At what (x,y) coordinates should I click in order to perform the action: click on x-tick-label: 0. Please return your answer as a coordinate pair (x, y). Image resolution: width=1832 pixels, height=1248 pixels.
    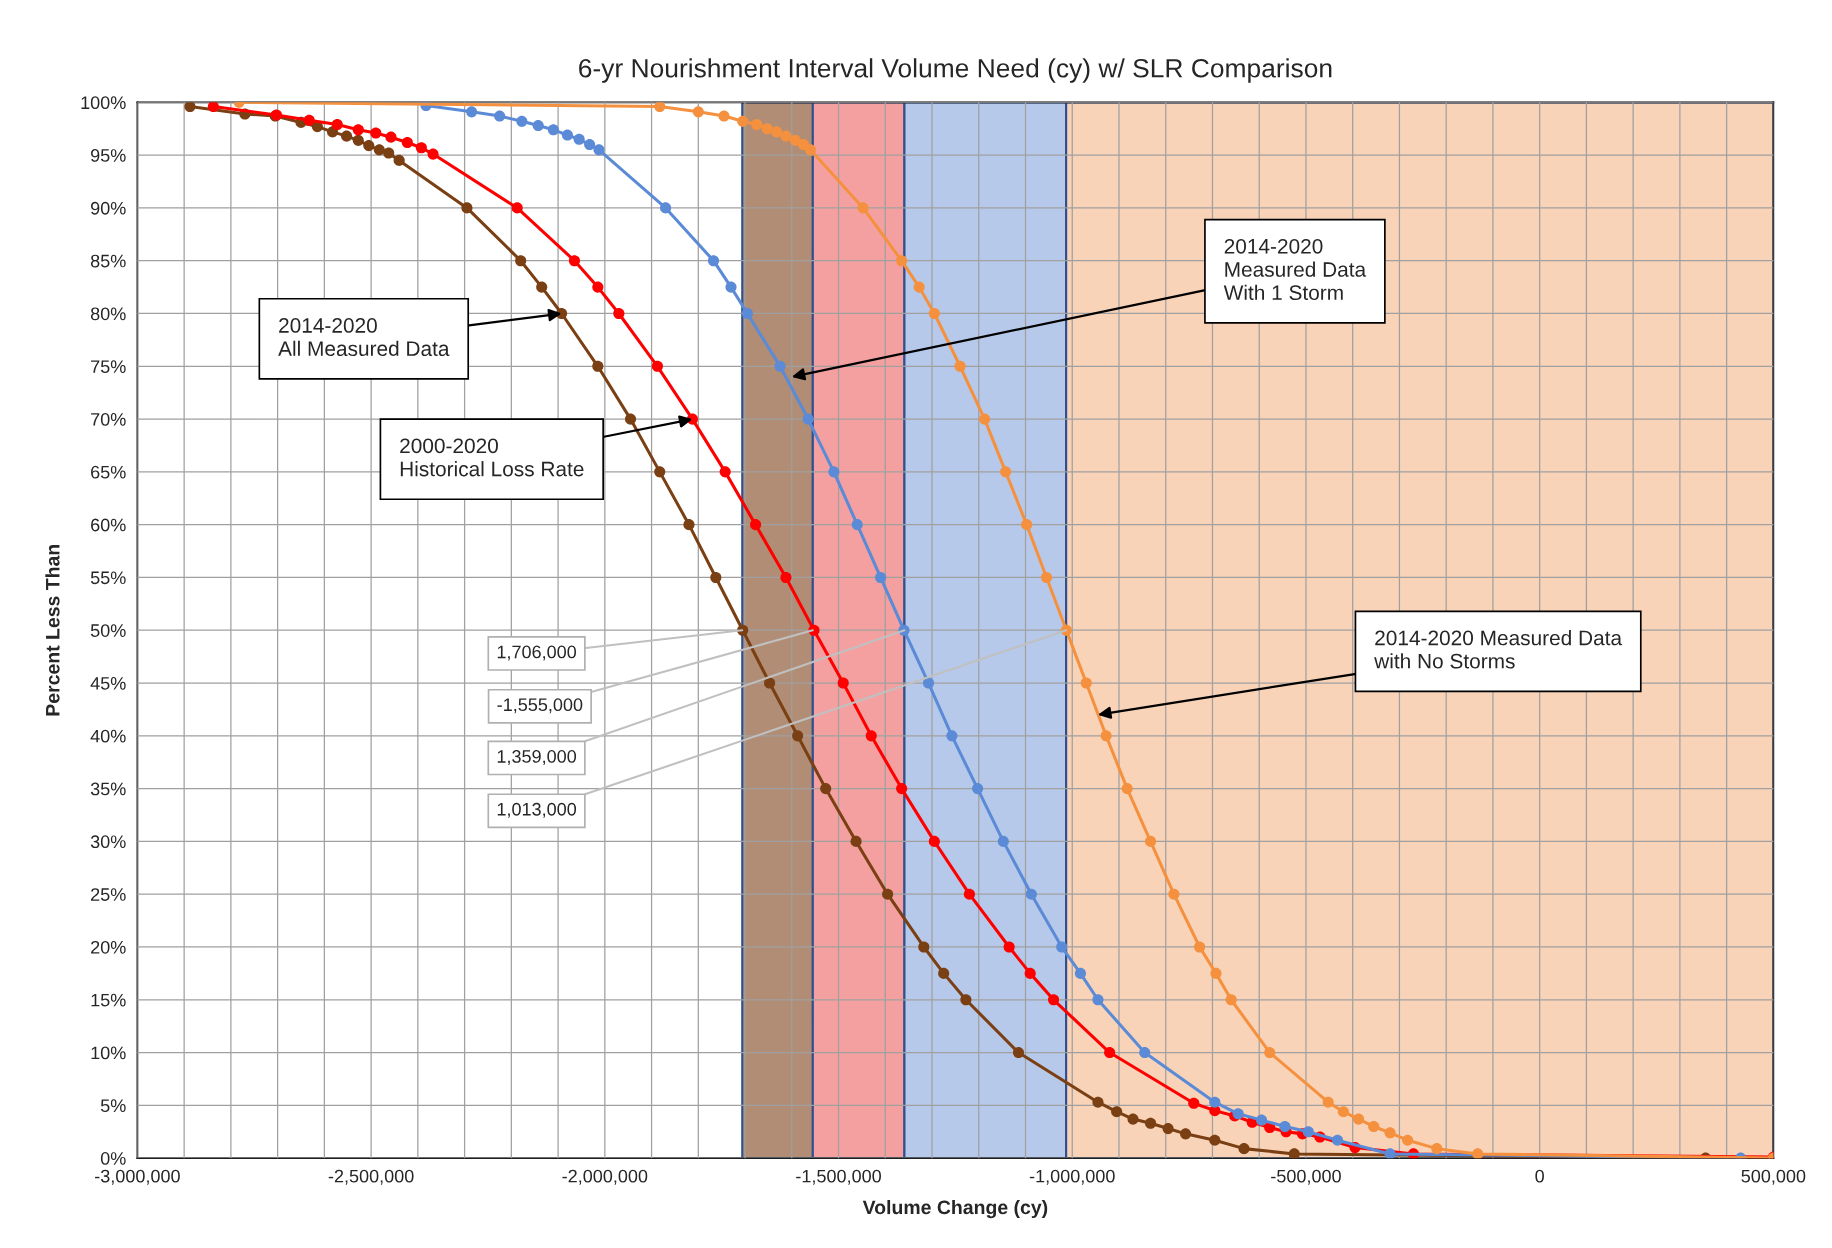
    Looking at the image, I should click on (1539, 1176).